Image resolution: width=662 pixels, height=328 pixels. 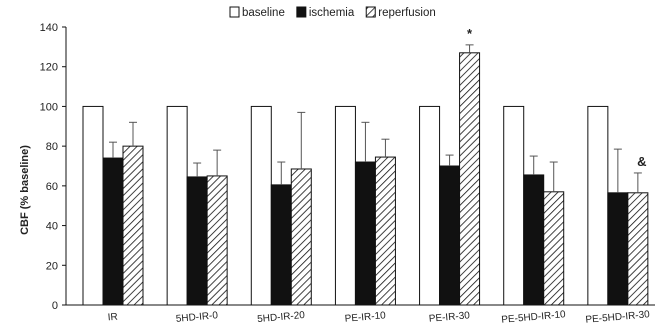 What do you see at coordinates (534, 317) in the screenshot?
I see `category-label: PE-5HD-IR-10` at bounding box center [534, 317].